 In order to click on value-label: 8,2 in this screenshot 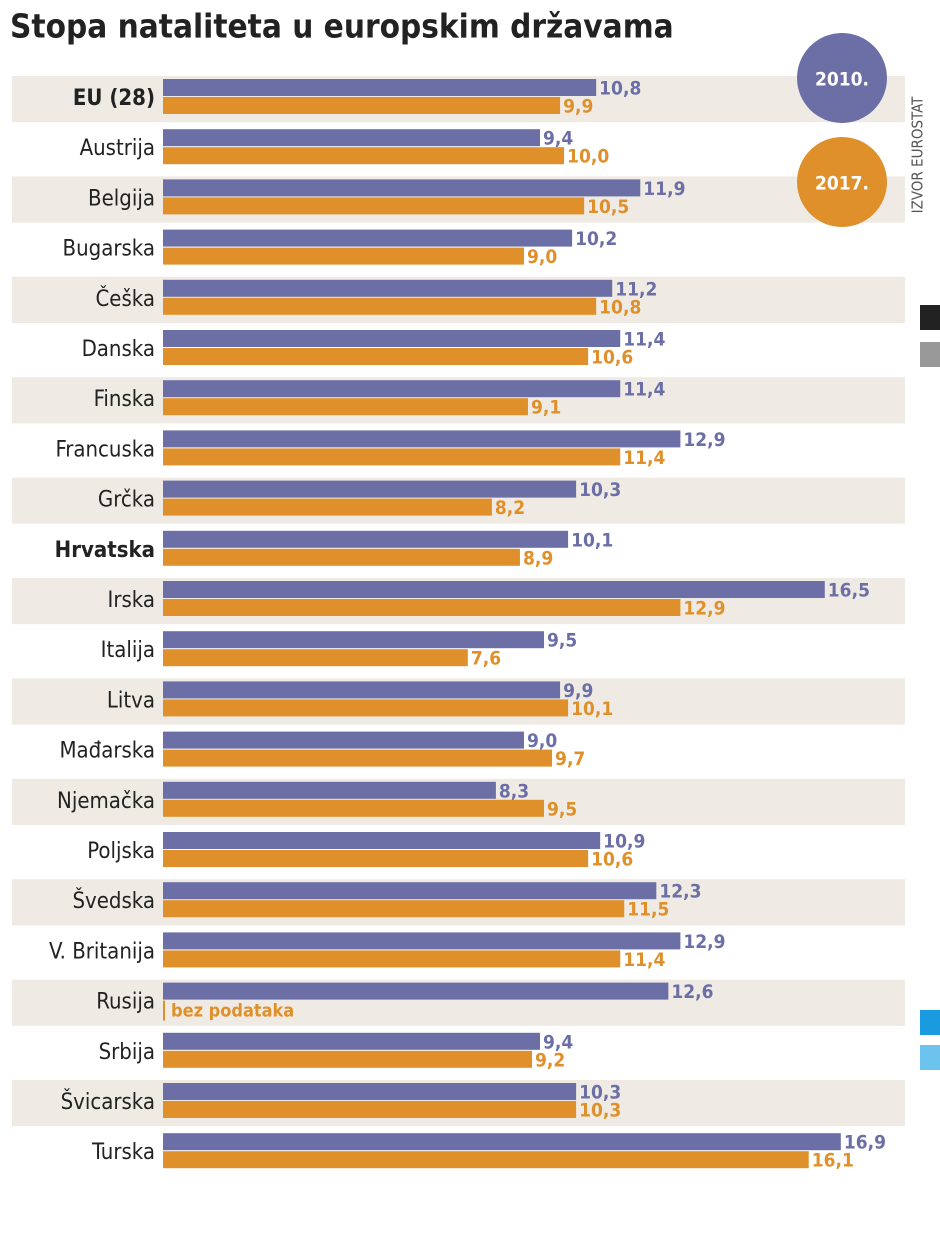, I will do `click(510, 508)`.